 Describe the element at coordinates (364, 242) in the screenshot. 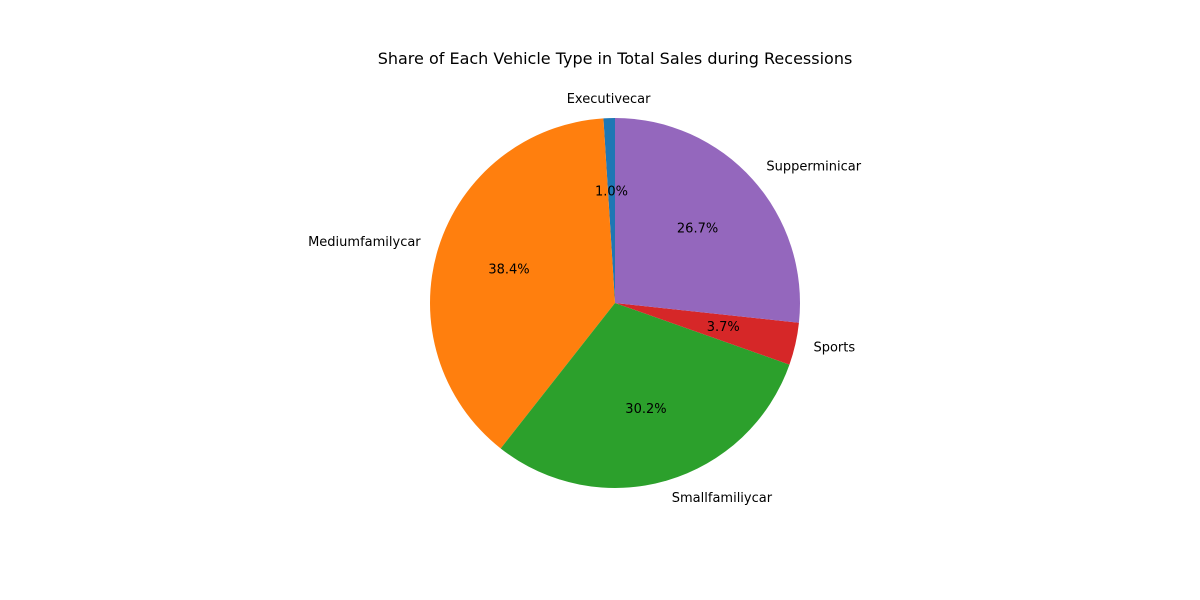

I see `pie-slice-label: Mediumfamilycar` at that location.